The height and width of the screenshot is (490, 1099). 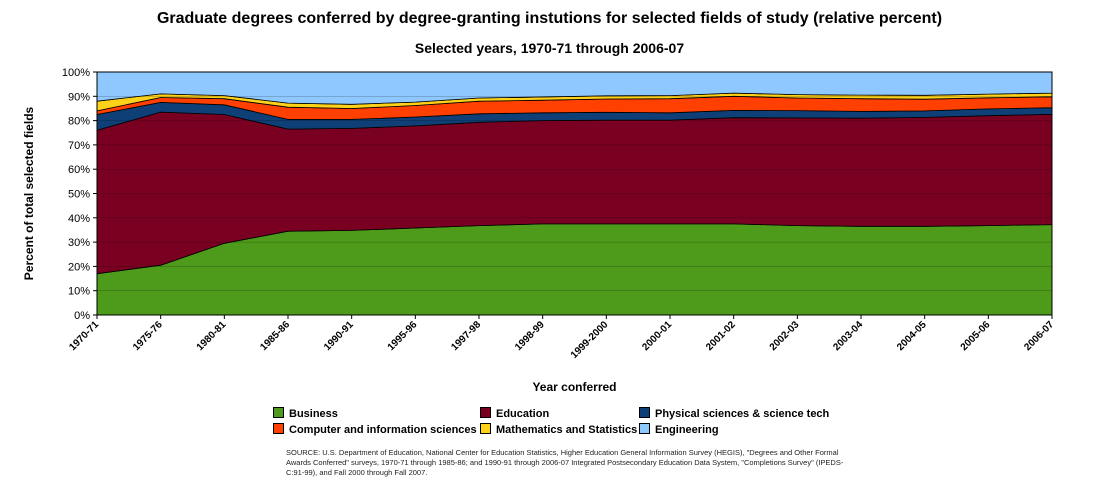 I want to click on y-axis-label: Percent of total selected fields, so click(x=29, y=193).